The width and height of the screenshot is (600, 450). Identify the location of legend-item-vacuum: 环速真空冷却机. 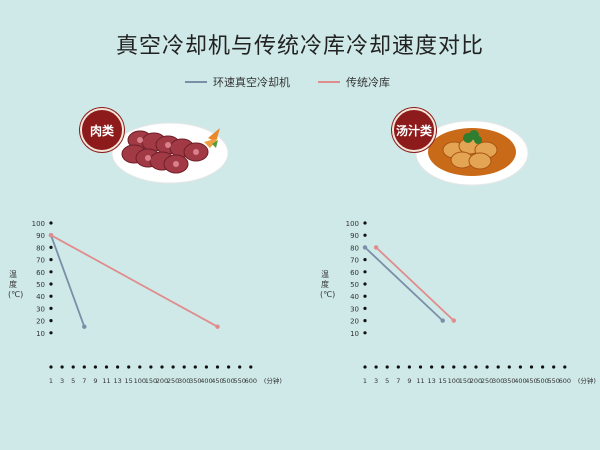
(237, 82).